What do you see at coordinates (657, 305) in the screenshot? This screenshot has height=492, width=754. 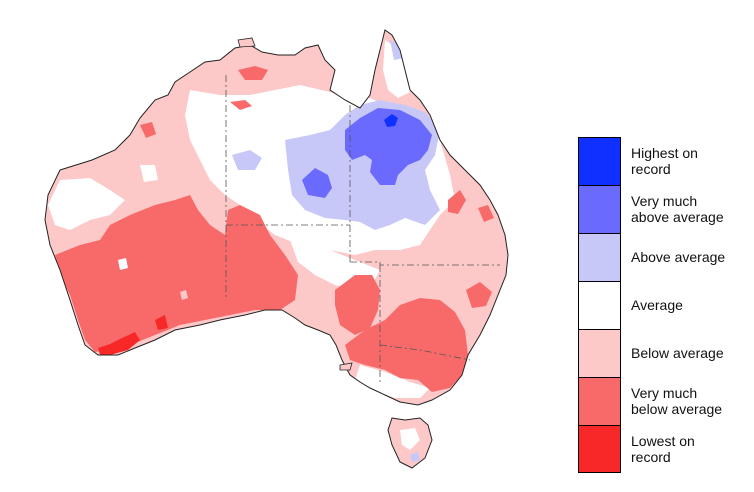 I see `legend-label: Average` at bounding box center [657, 305].